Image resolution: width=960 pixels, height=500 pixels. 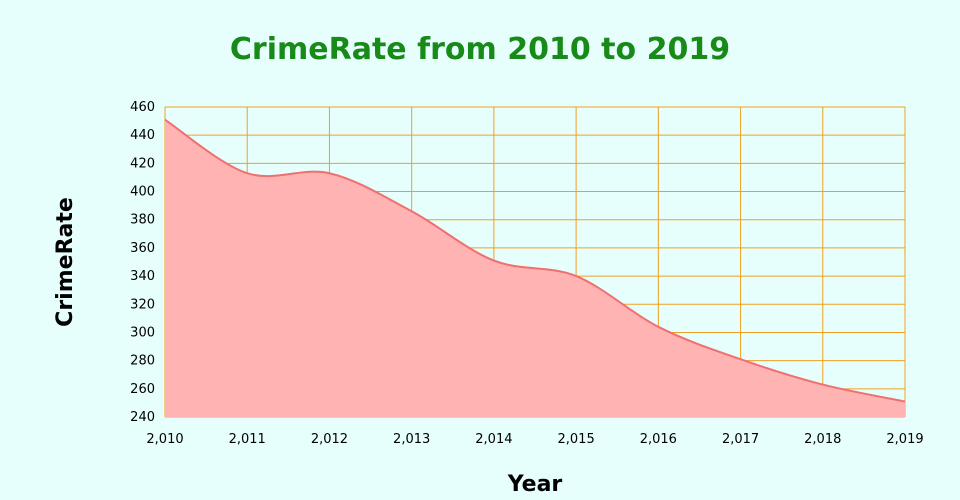 What do you see at coordinates (142, 389) in the screenshot?
I see `y-tick-label: 260` at bounding box center [142, 389].